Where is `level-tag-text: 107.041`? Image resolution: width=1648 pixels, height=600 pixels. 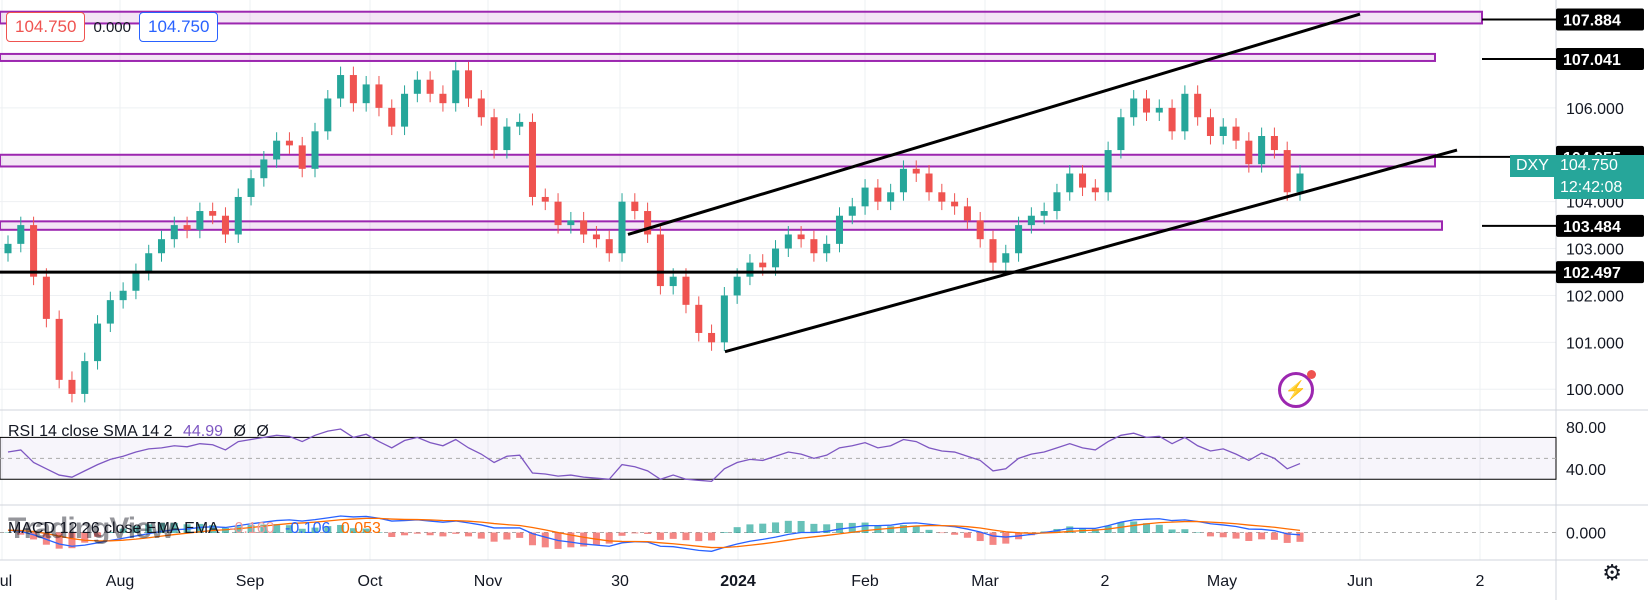 level-tag-text: 107.041 is located at coordinates (1592, 60).